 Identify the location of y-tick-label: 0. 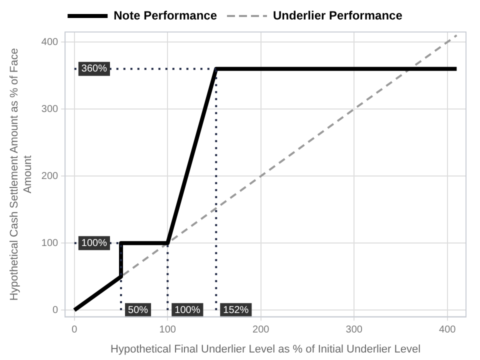
(55, 310).